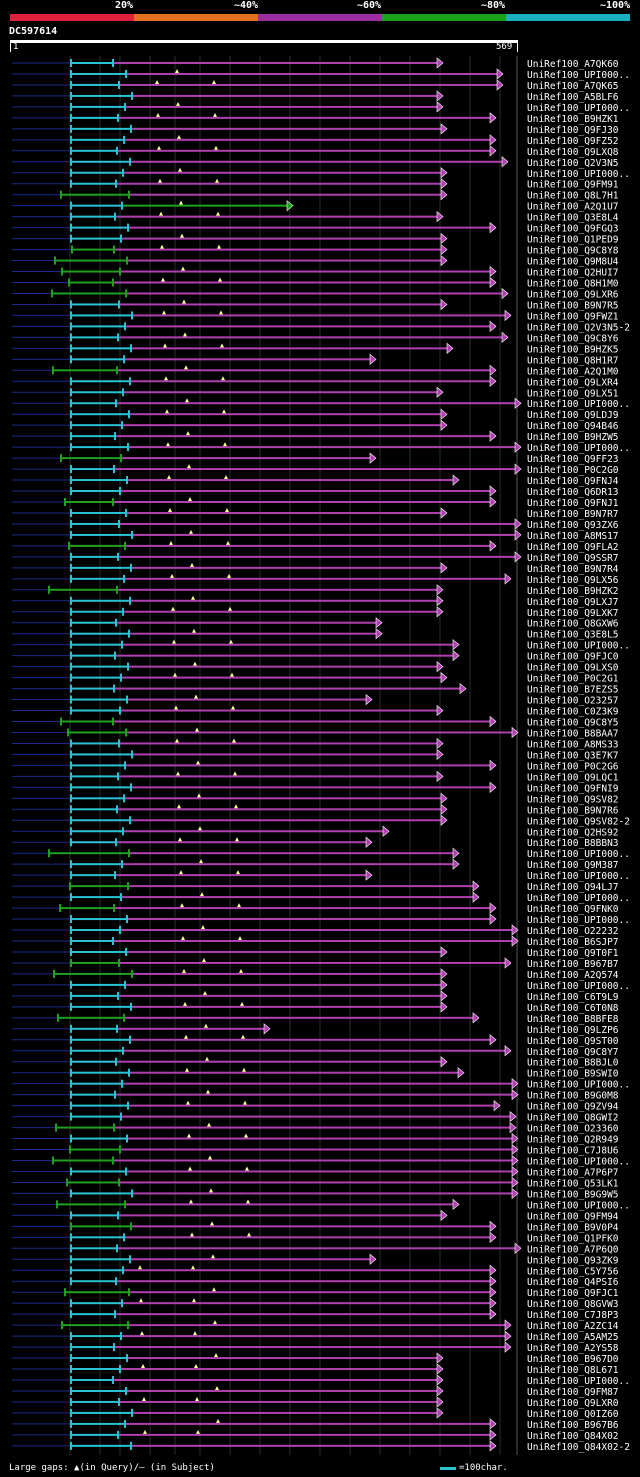 The width and height of the screenshot is (640, 1477). Describe the element at coordinates (573, 832) in the screenshot. I see `row-label: UniRef100_Q2HS92` at that location.